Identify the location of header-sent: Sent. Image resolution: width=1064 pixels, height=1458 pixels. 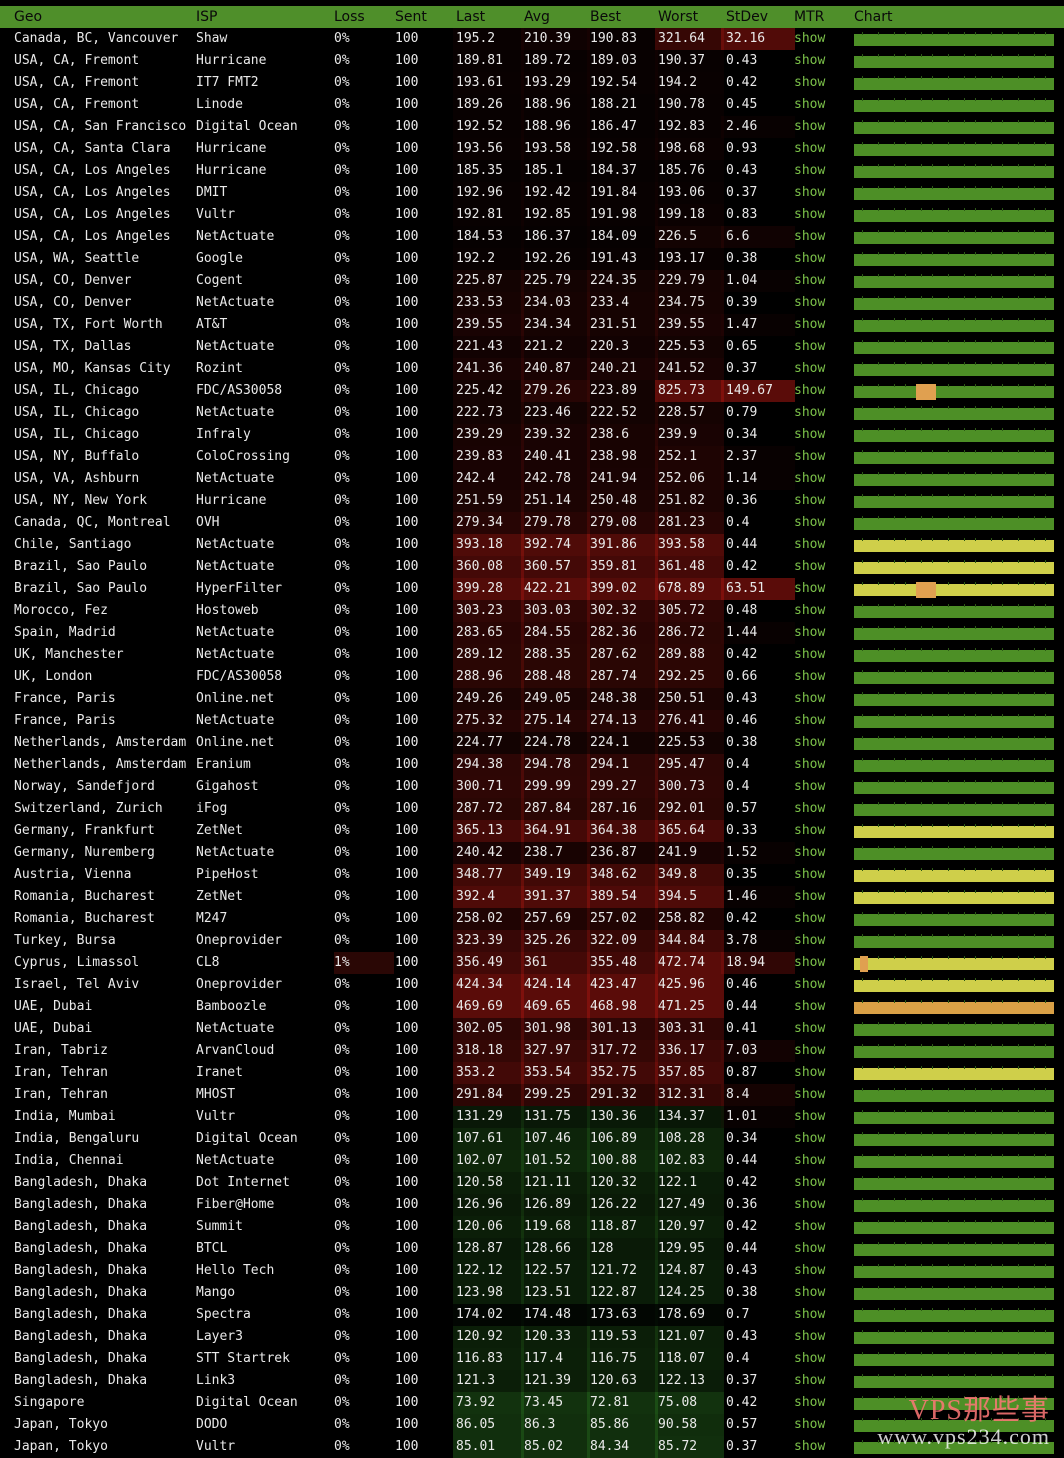
(411, 17).